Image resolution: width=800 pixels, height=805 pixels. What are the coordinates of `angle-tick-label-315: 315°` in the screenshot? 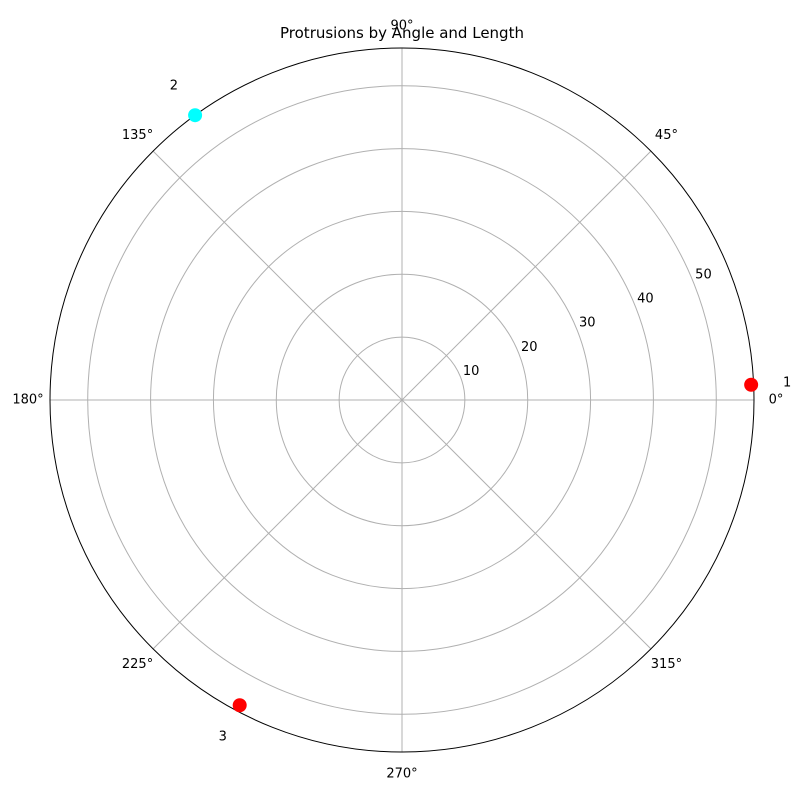 It's located at (666, 664).